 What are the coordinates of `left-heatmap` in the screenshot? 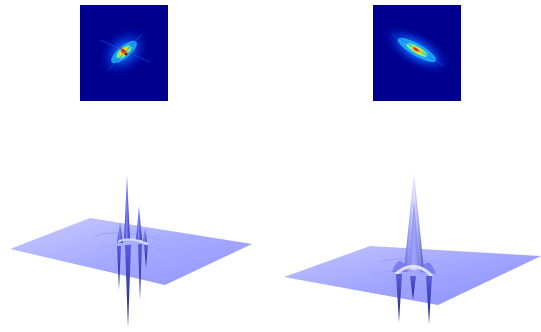 It's located at (124, 53).